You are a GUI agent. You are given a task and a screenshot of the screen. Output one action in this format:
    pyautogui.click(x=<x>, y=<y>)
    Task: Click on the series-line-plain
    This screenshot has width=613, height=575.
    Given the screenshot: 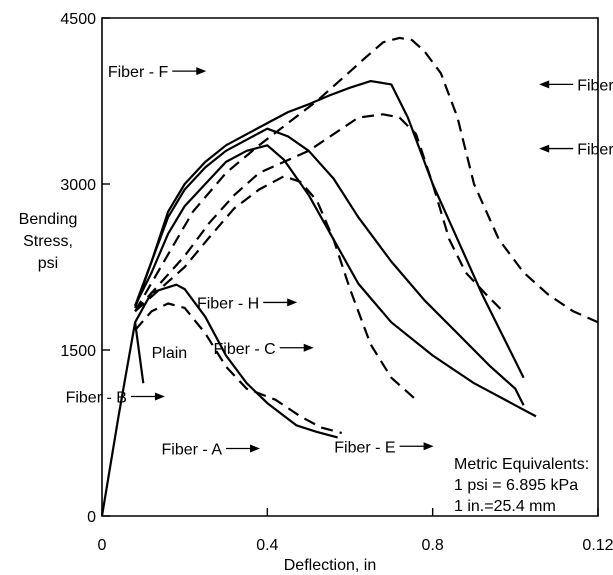 What is the action you would take?
    pyautogui.click(x=122, y=419)
    